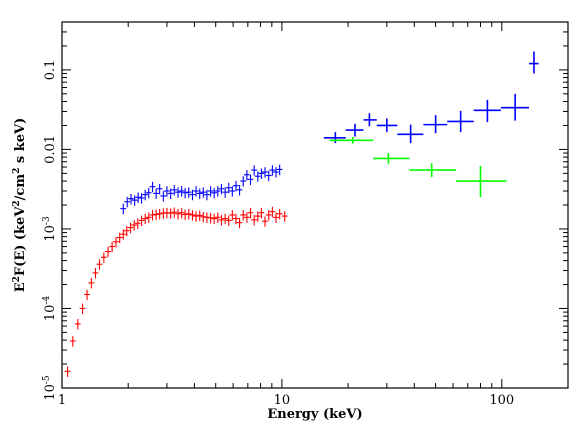  I want to click on y-tick-exponent: -5, so click(47, 379).